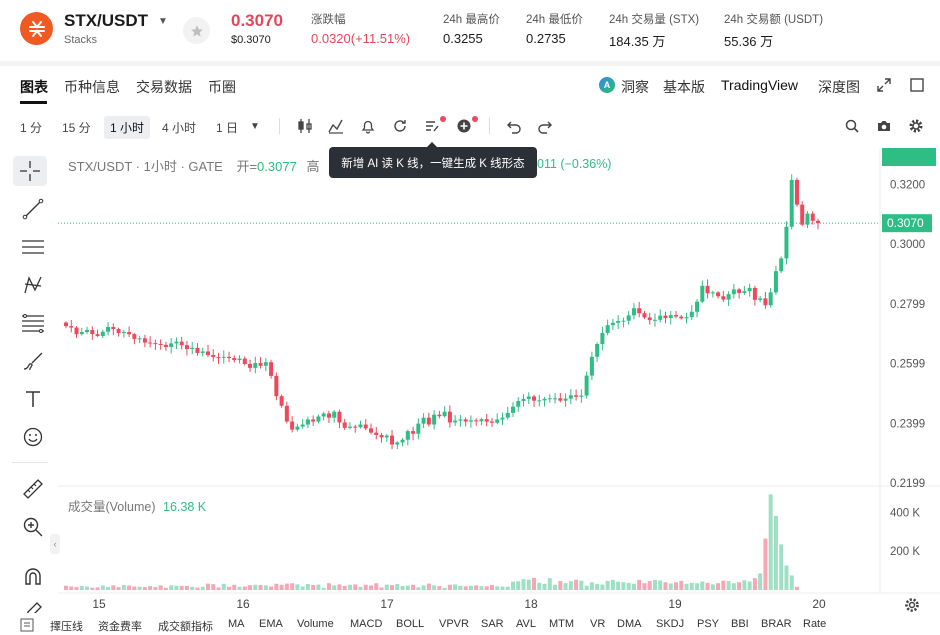 Image resolution: width=940 pixels, height=635 pixels. What do you see at coordinates (839, 87) in the screenshot?
I see `tab-depth: 深度图` at bounding box center [839, 87].